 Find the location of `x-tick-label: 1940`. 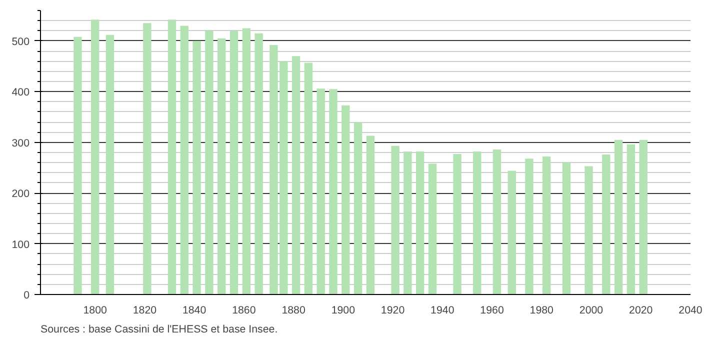

x-tick-label: 1940 is located at coordinates (442, 310).